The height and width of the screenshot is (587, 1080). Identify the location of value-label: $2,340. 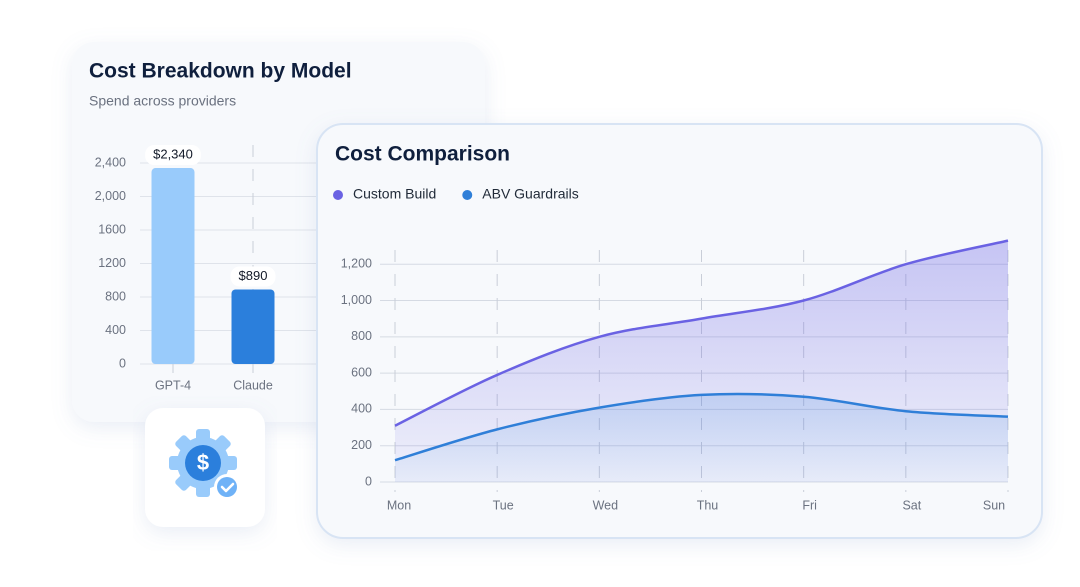
(173, 153).